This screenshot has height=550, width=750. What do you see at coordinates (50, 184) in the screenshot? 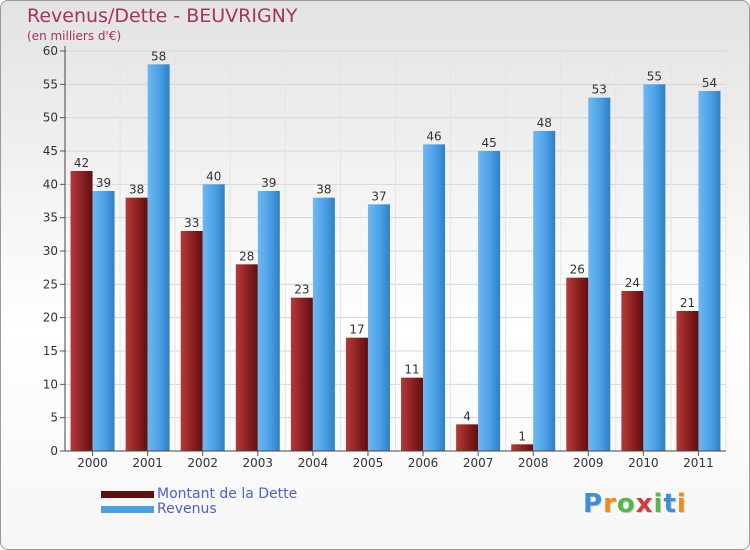
I see `y-tick-label: 40` at bounding box center [50, 184].